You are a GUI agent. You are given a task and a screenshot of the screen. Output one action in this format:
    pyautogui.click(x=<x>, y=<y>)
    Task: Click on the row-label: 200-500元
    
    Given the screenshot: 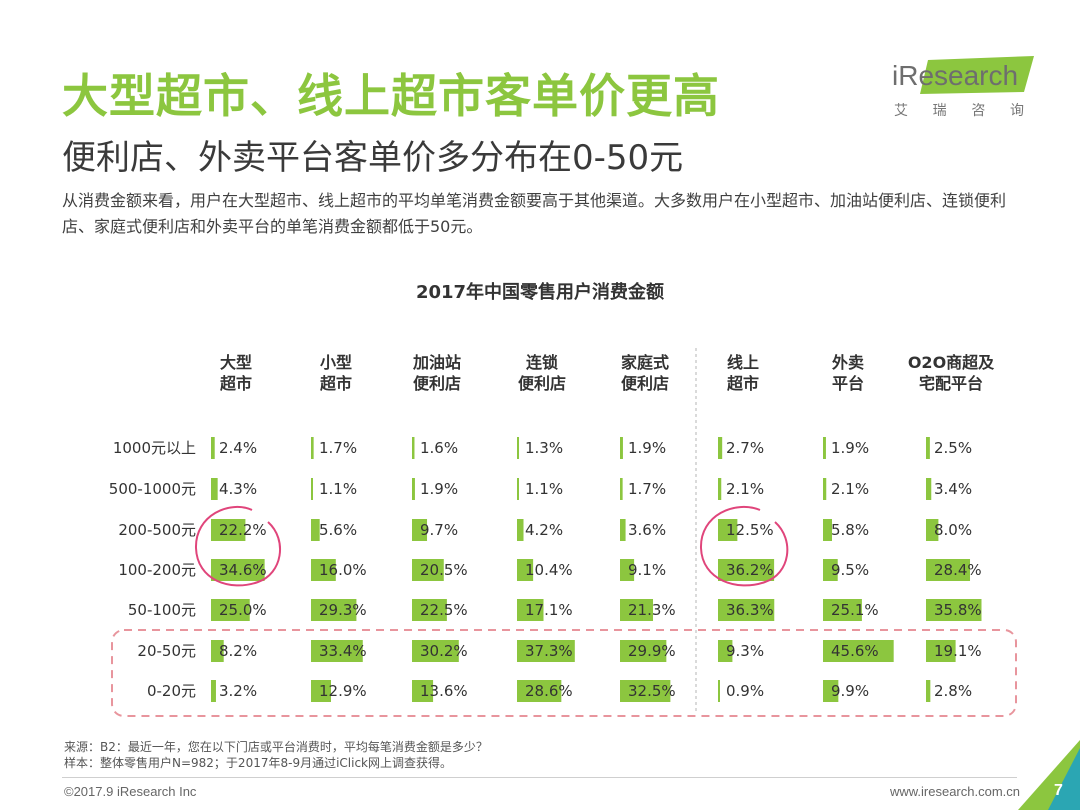 What is the action you would take?
    pyautogui.click(x=157, y=530)
    